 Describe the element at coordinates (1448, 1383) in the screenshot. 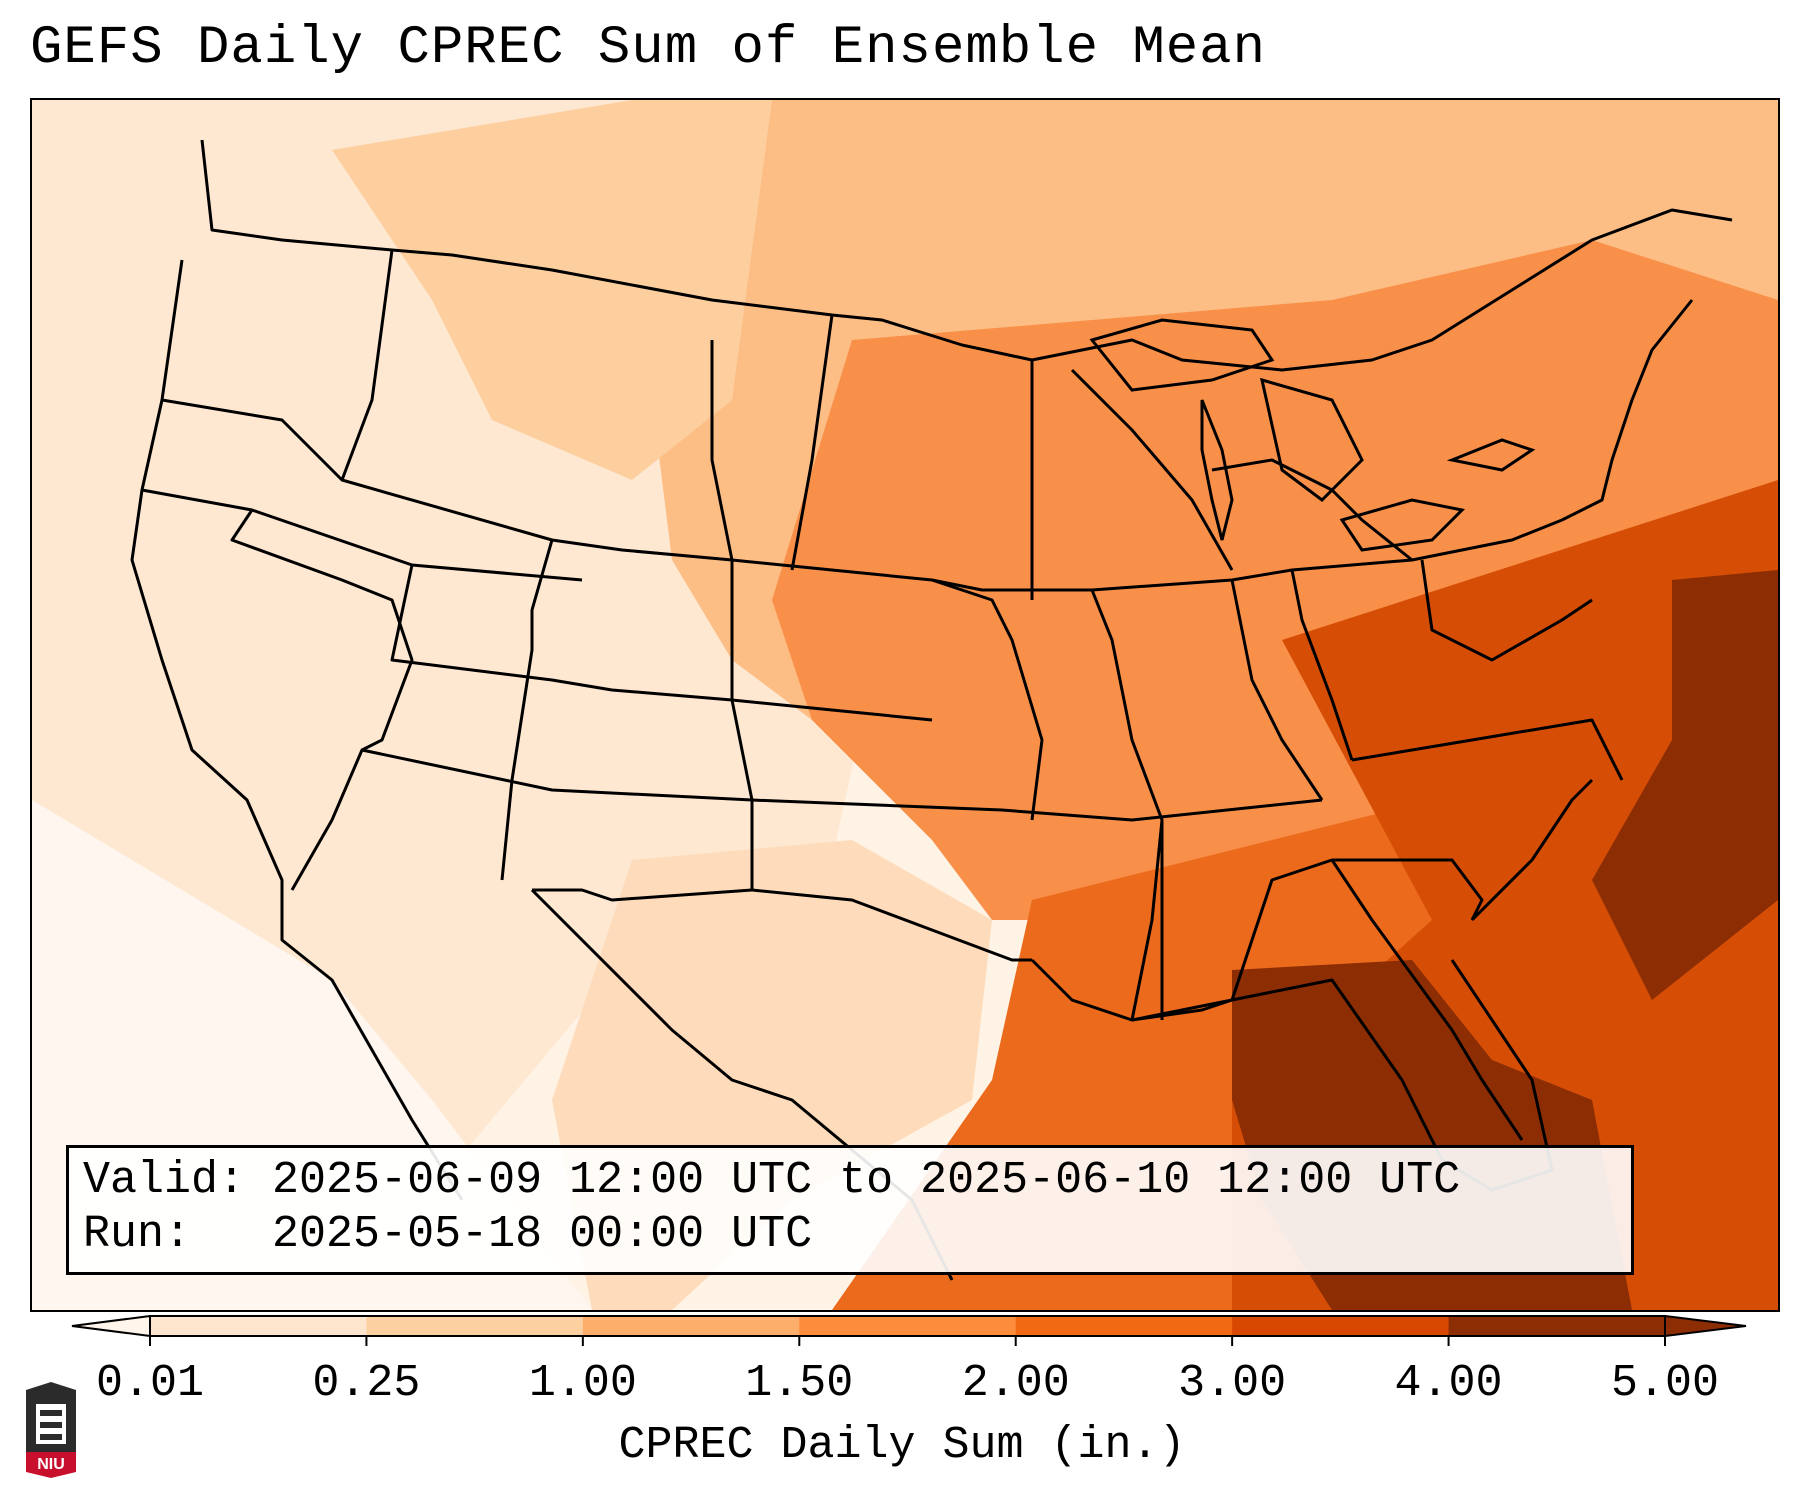

I see `colorbar-tick-label: 4.00` at that location.